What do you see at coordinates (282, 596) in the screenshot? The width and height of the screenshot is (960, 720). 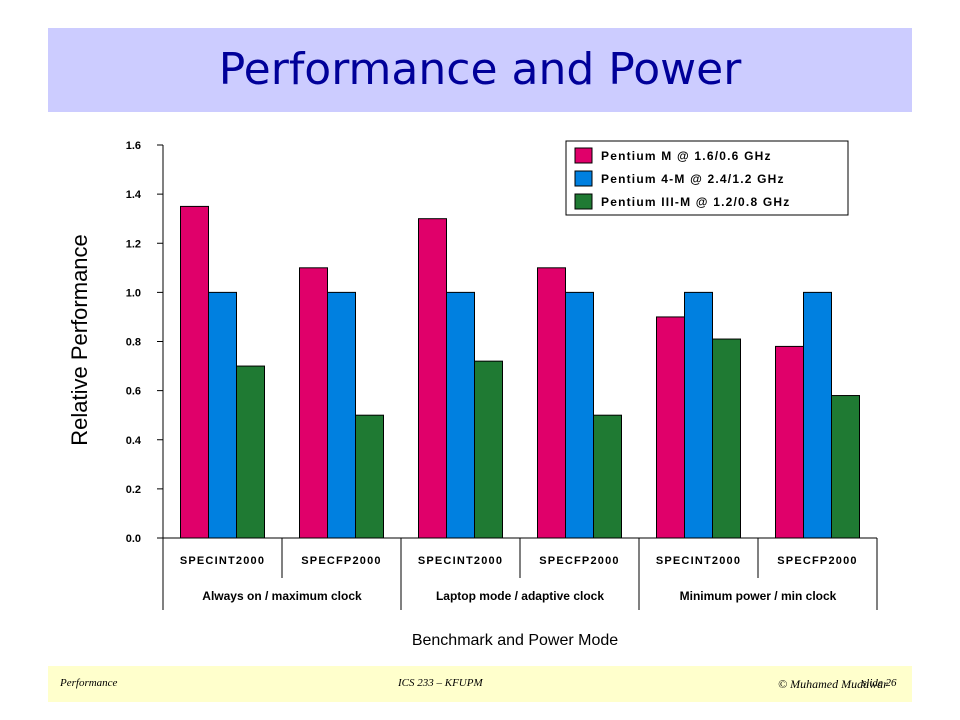 I see `x-group-label: Always on / maximum clock` at bounding box center [282, 596].